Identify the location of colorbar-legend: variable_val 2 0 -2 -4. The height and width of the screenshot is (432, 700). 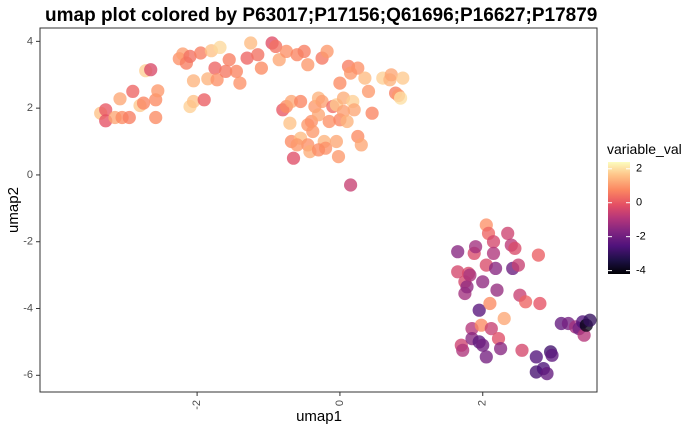
(644, 209).